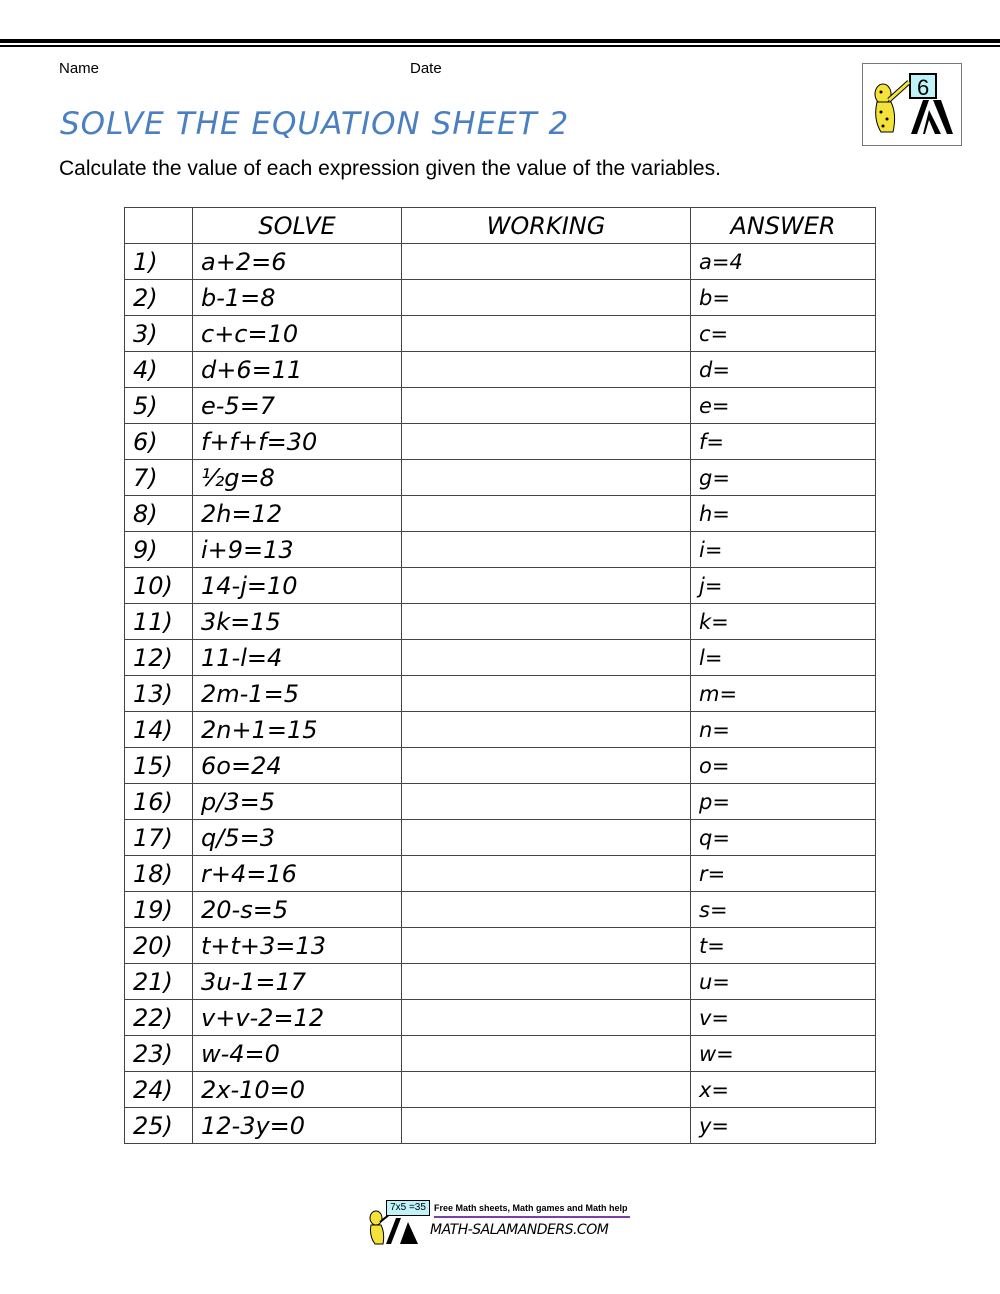  What do you see at coordinates (297, 837) in the screenshot?
I see `equation: q/5=3` at bounding box center [297, 837].